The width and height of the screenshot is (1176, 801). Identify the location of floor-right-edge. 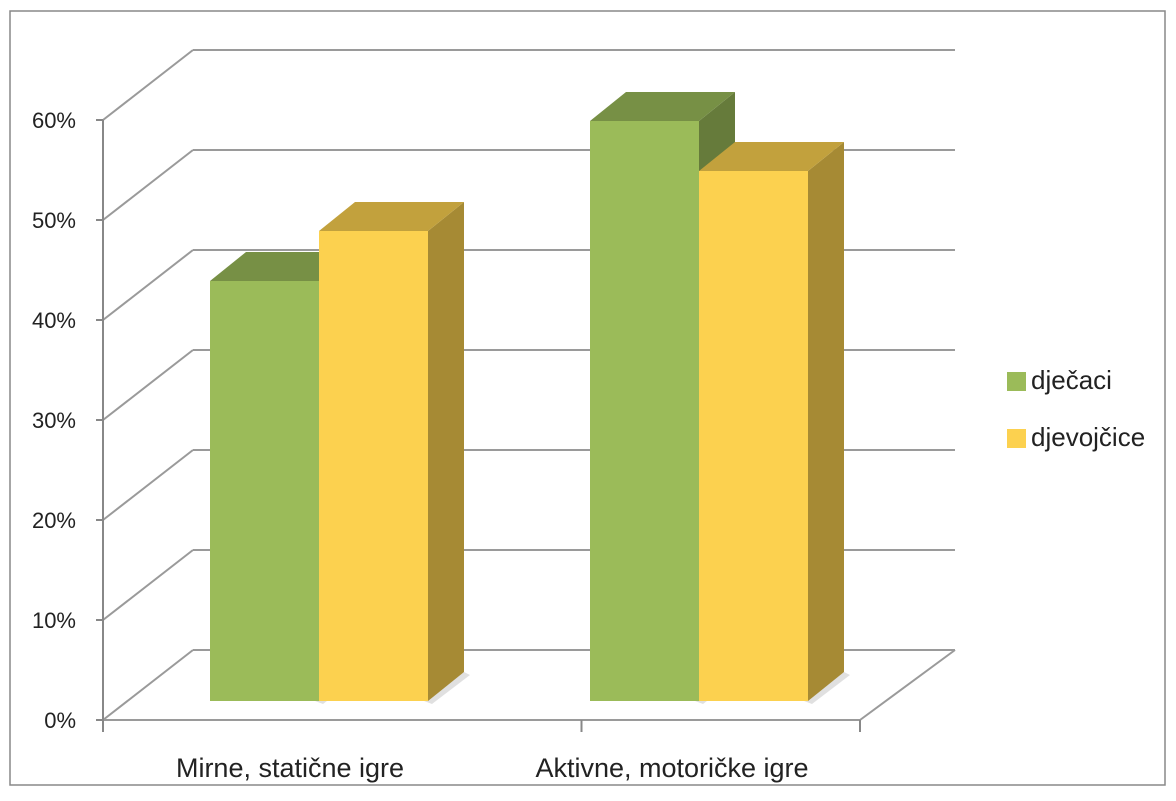
(907, 685).